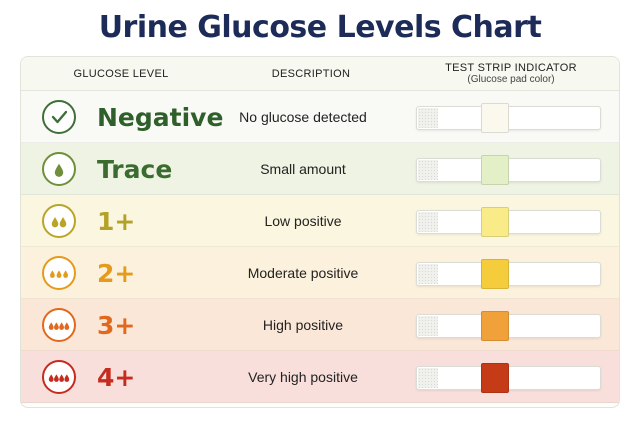  I want to click on glucose-description: Small amount, so click(303, 169).